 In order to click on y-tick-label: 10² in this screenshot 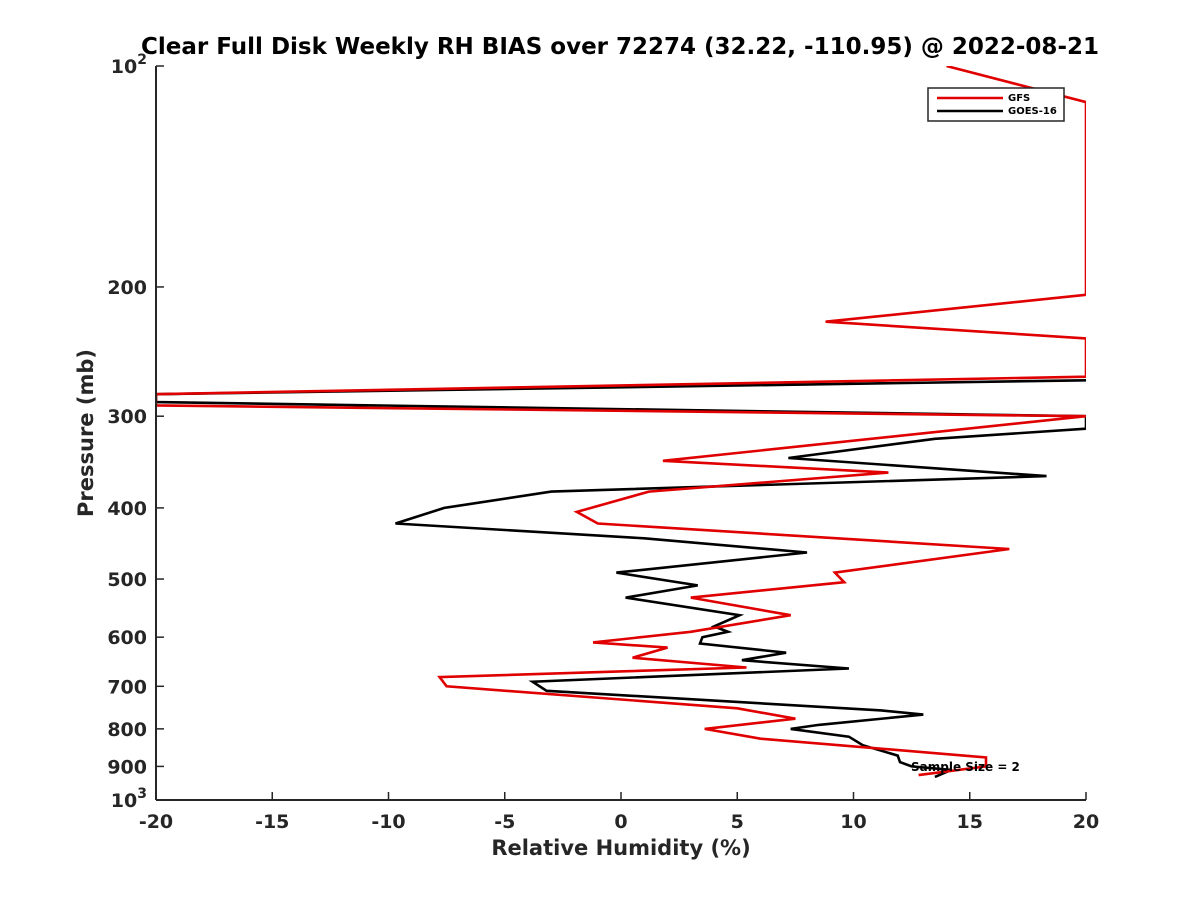, I will do `click(129, 65)`.